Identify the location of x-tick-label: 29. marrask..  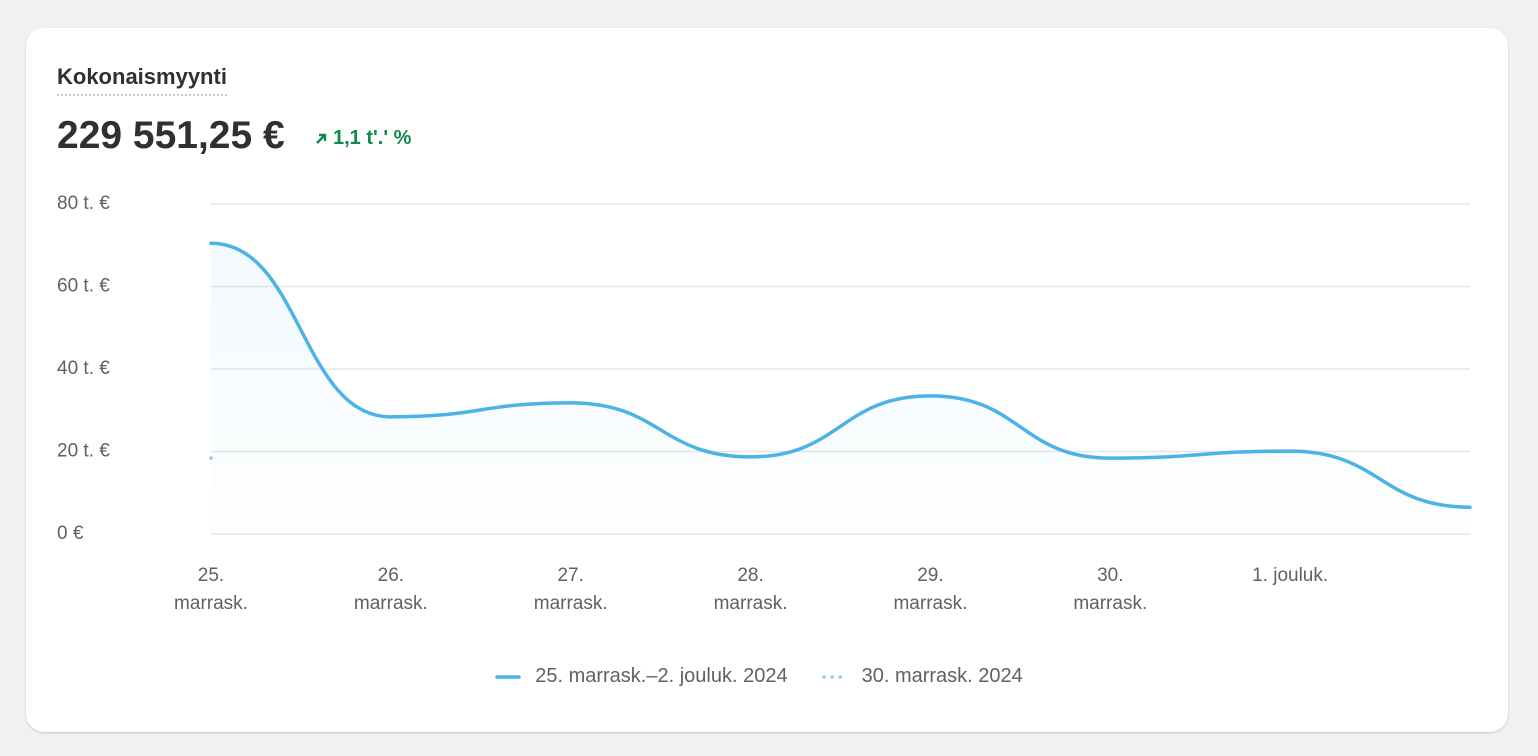
(930, 589).